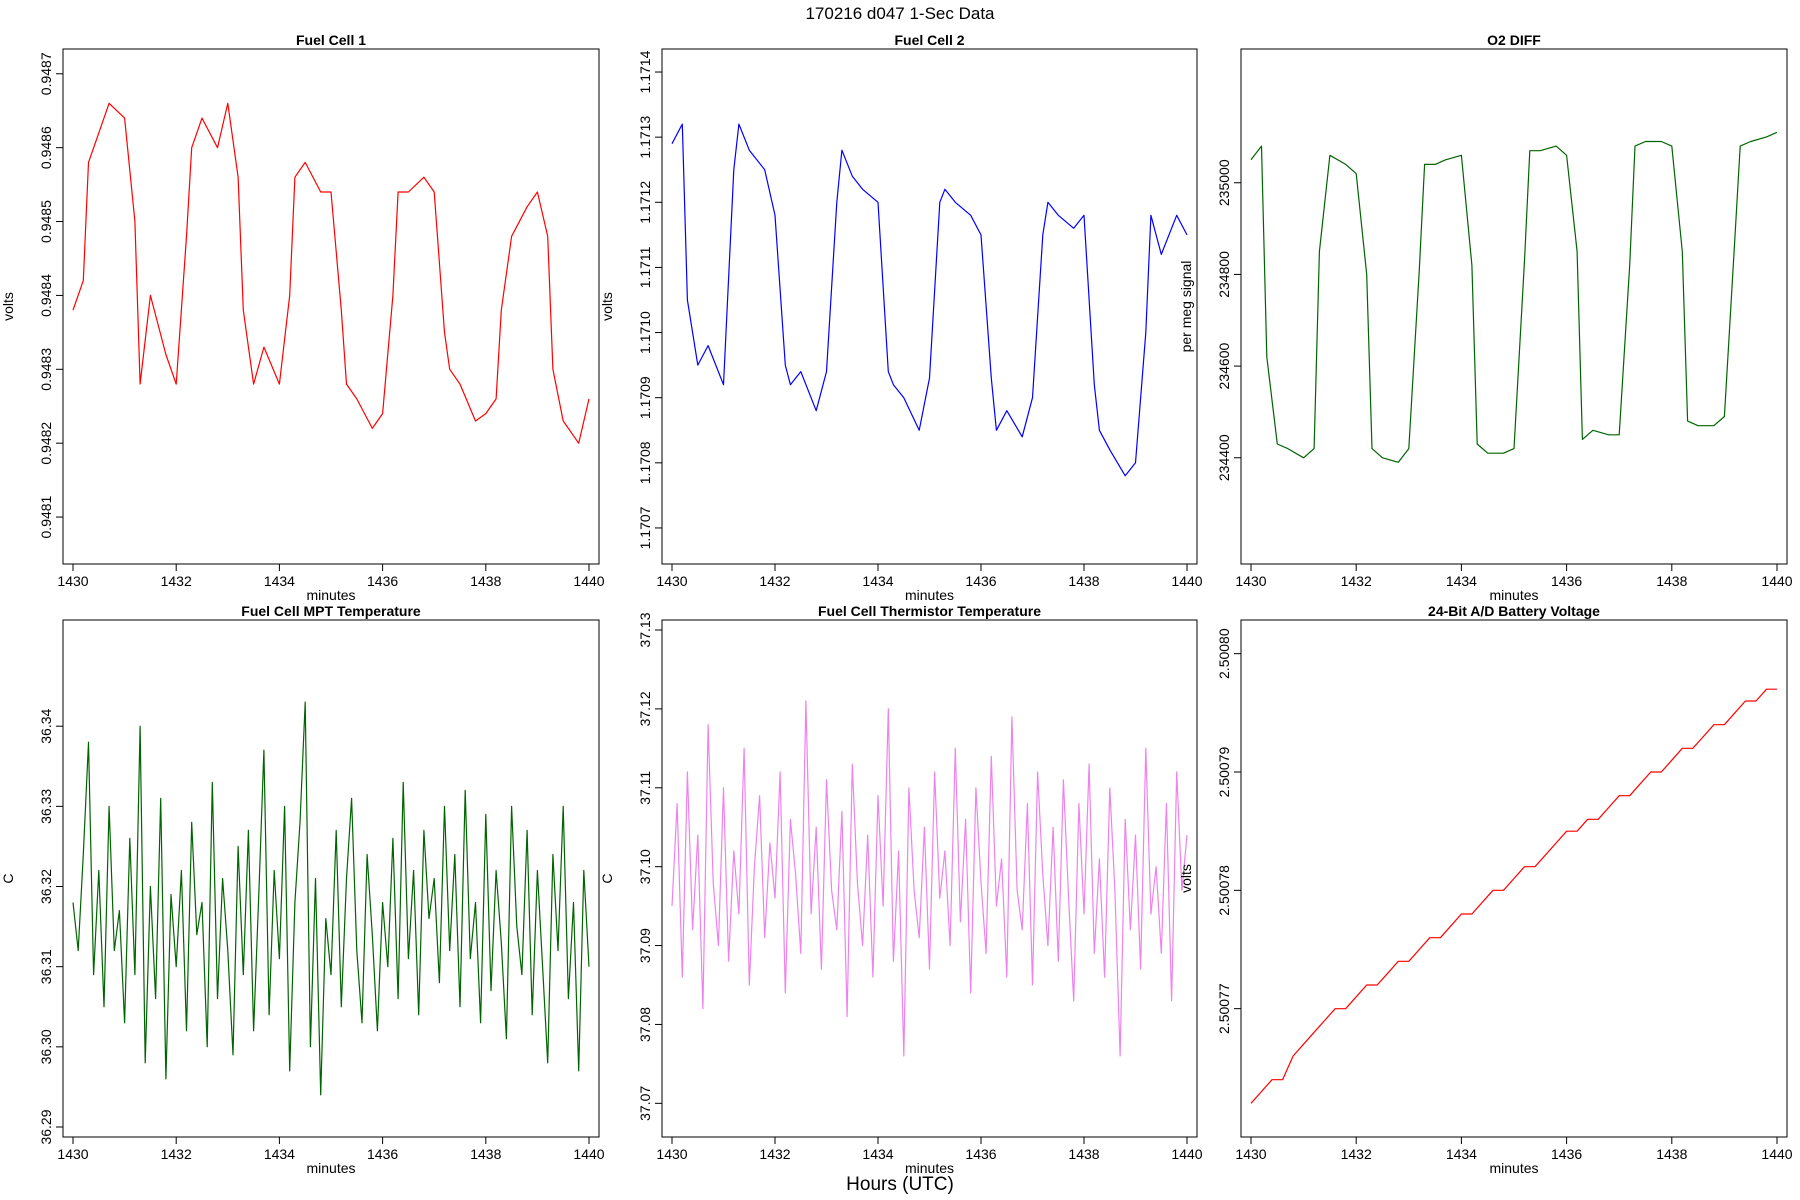  I want to click on y-tick-label: 1.1708, so click(645, 462).